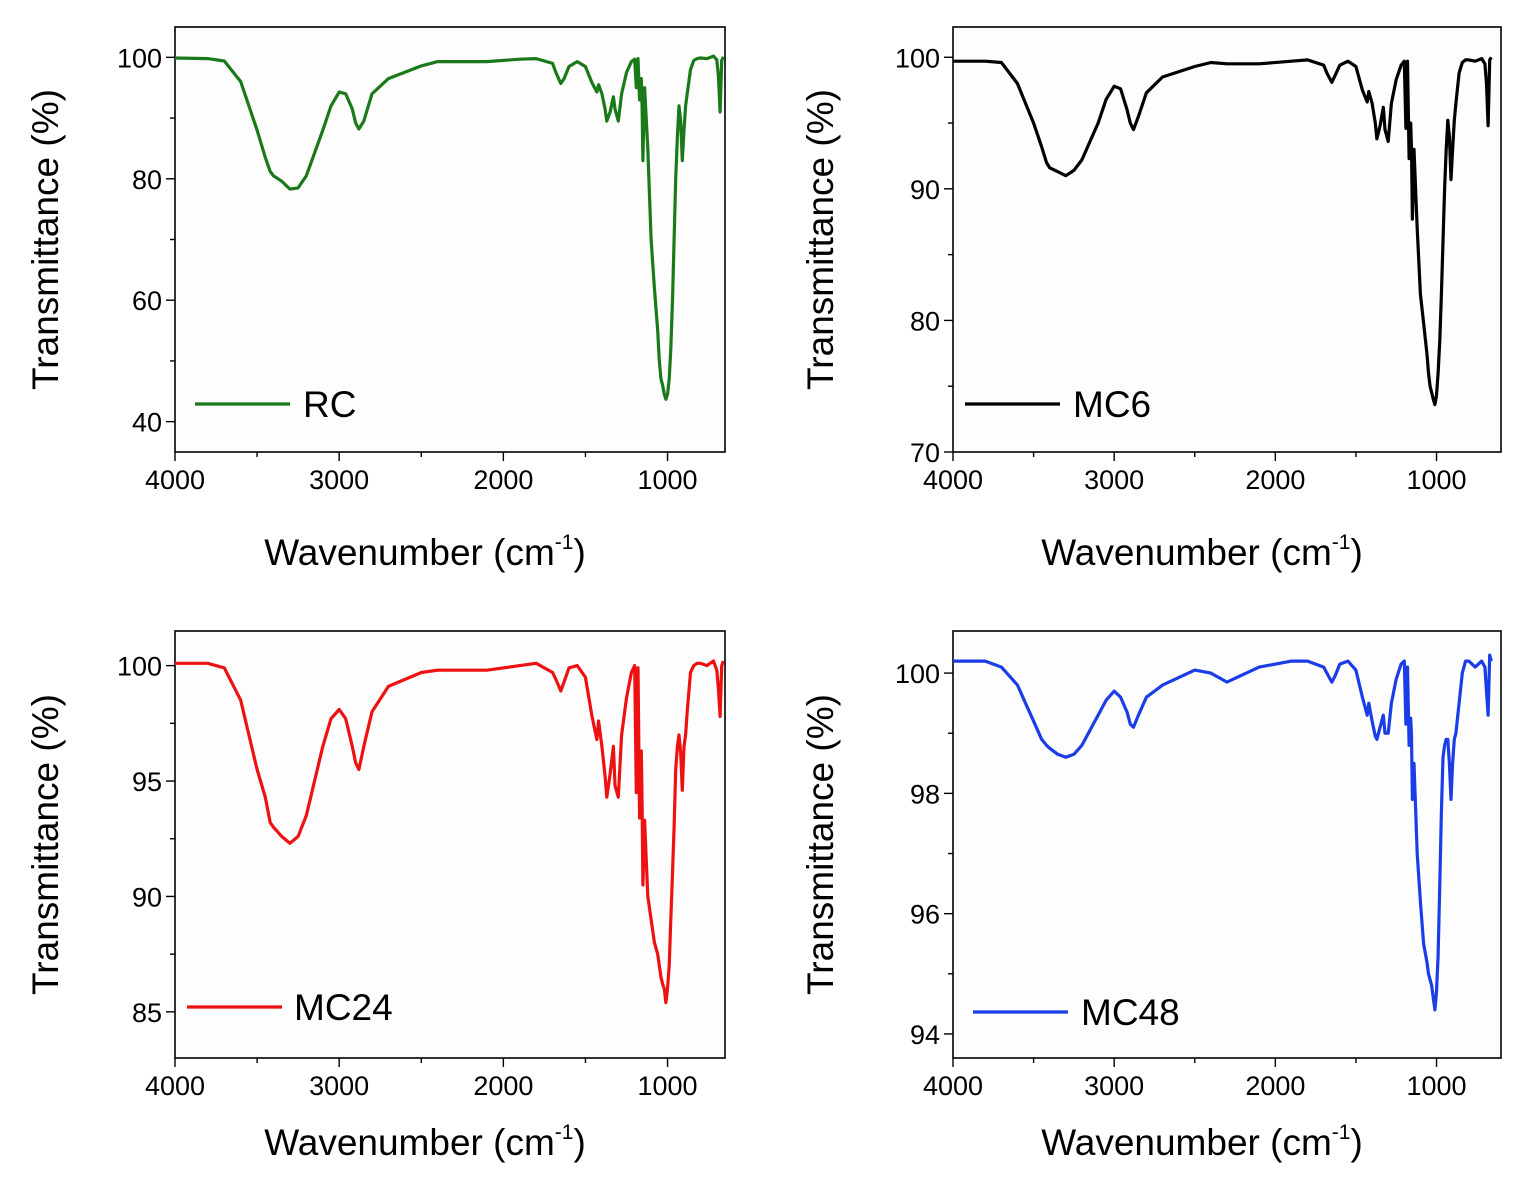  What do you see at coordinates (1112, 404) in the screenshot?
I see `legend-label: MC6` at bounding box center [1112, 404].